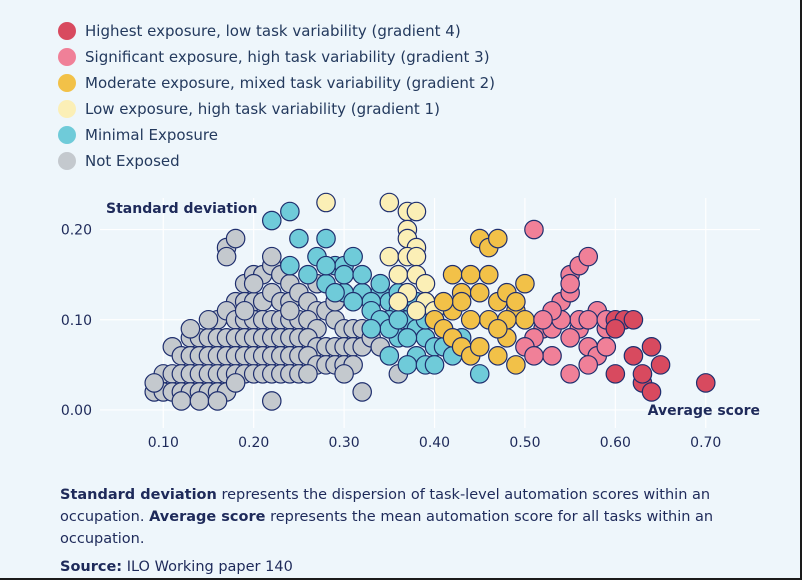 This screenshot has height=588, width=810. What do you see at coordinates (76, 231) in the screenshot?
I see `y-tick-label: 0.20` at bounding box center [76, 231].